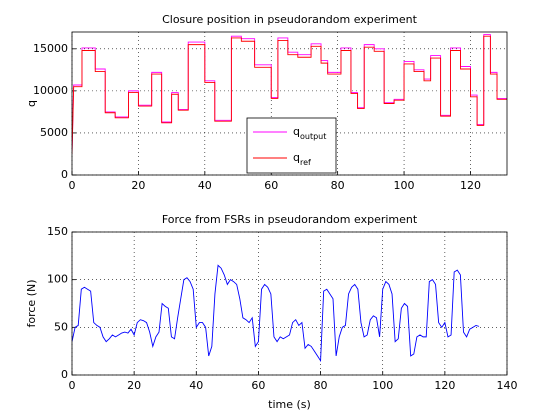 This screenshot has height=420, width=560. I want to click on y-tick-label: 50, so click(61, 326).